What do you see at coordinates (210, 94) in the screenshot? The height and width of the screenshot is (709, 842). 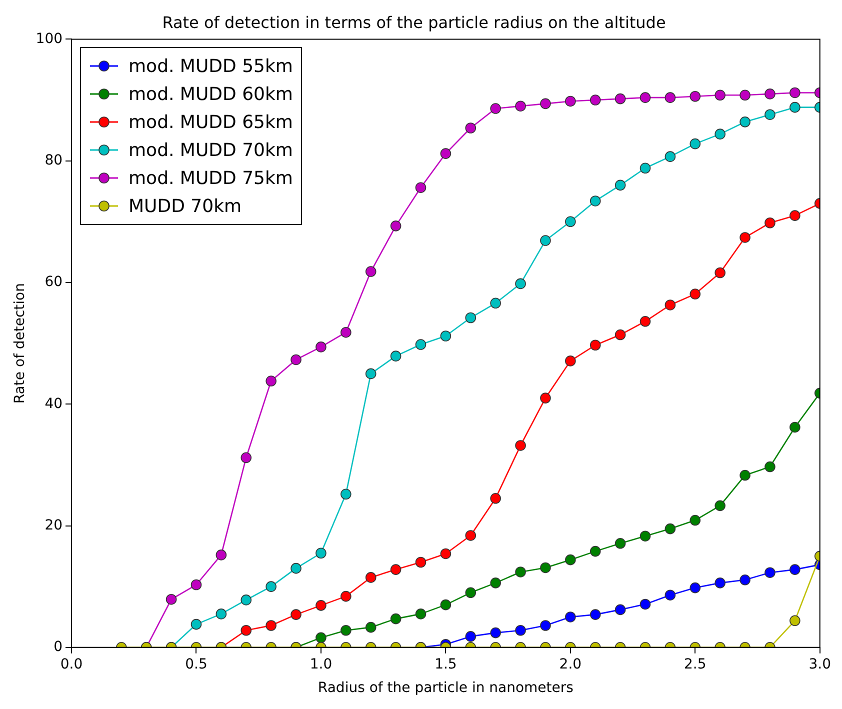 I see `legend-label: mod. MUDD 60km` at bounding box center [210, 94].